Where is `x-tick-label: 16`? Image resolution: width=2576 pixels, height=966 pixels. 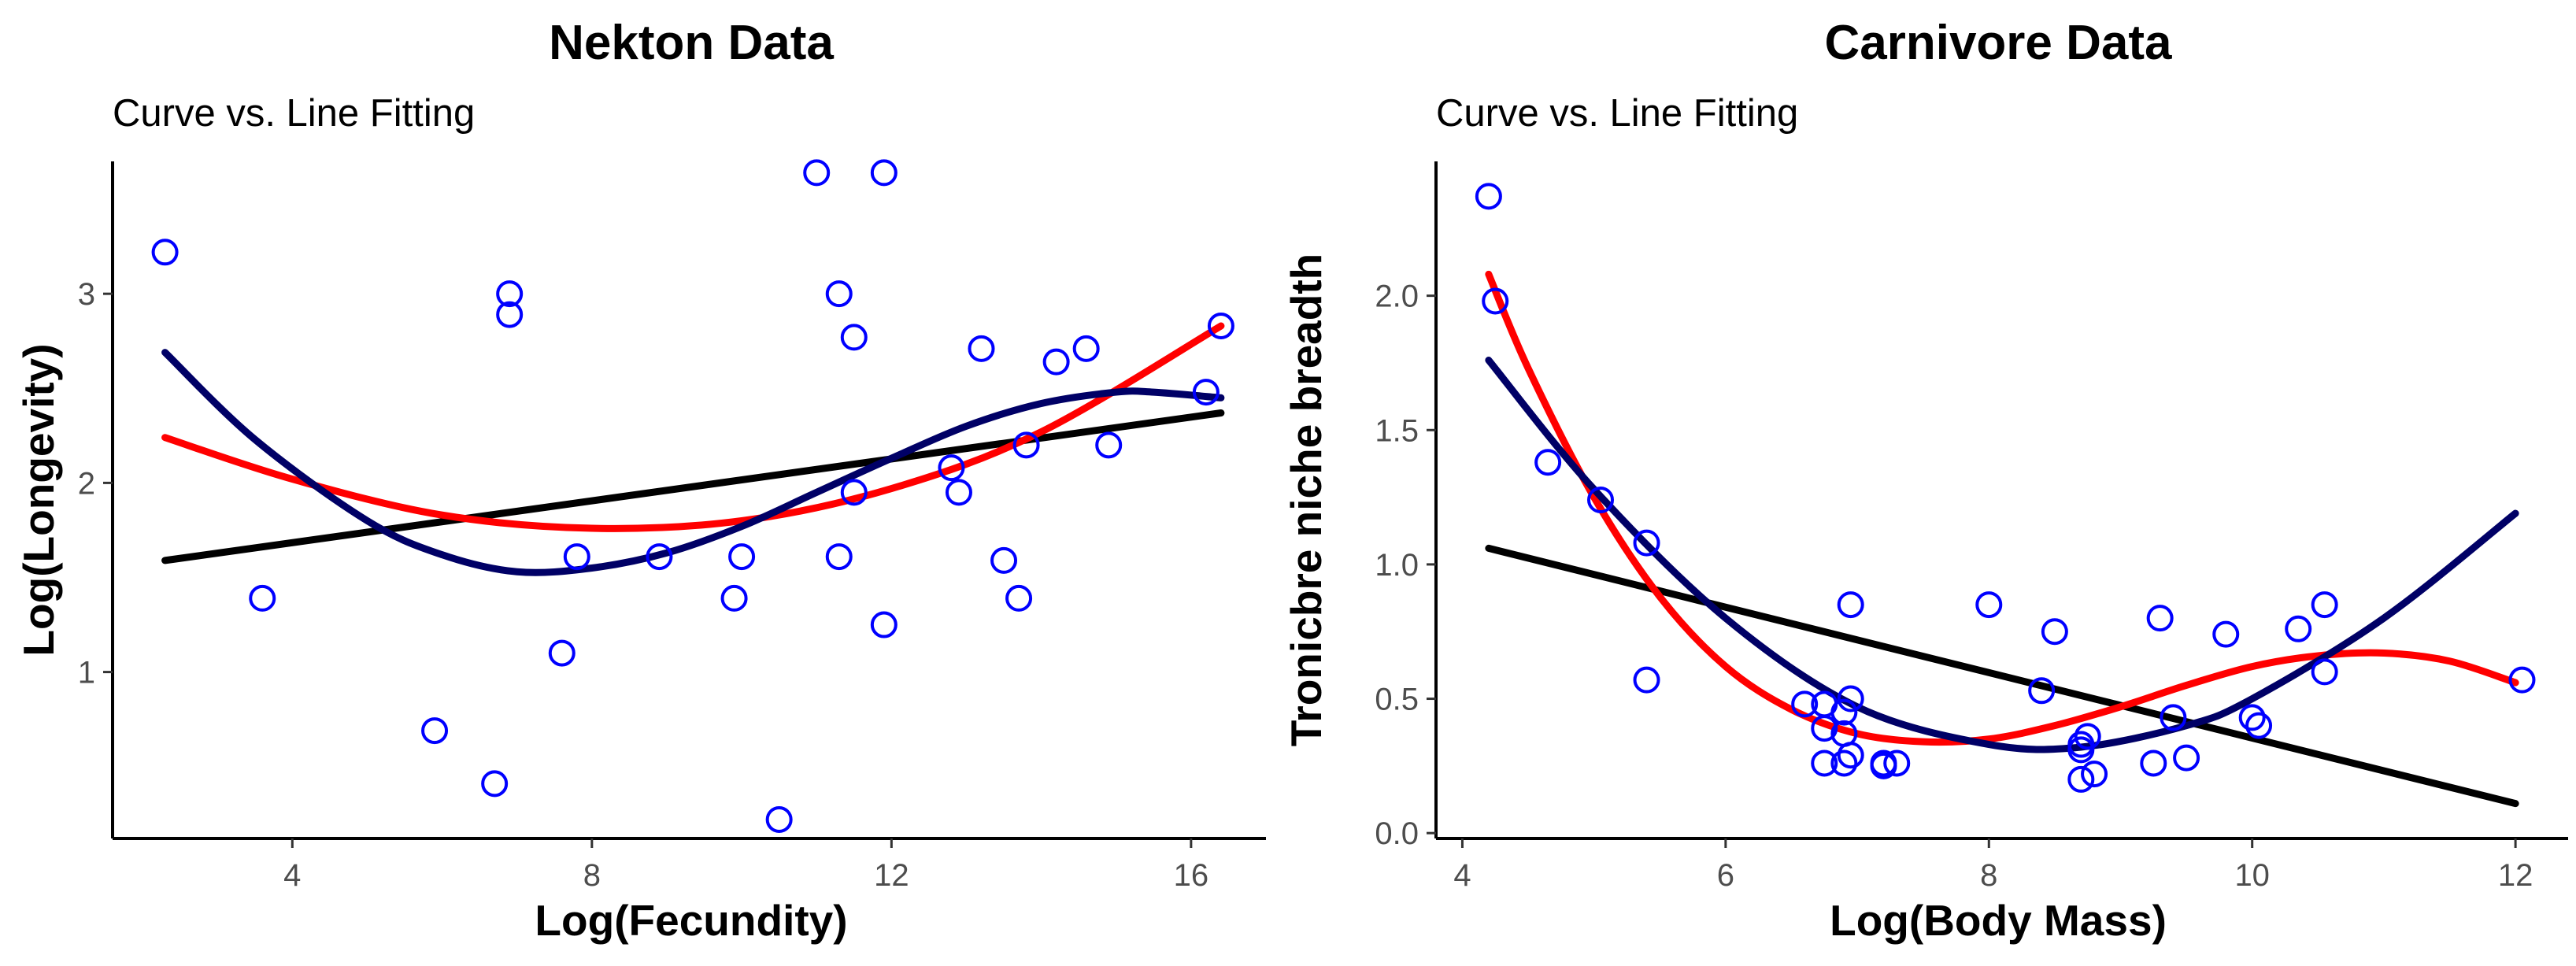 x-tick-label: 16 is located at coordinates (1191, 875).